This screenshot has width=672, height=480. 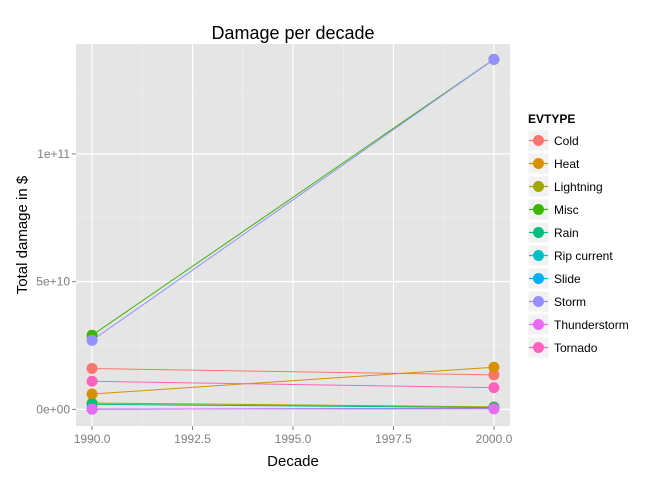 What do you see at coordinates (566, 233) in the screenshot?
I see `legend-label: Rain` at bounding box center [566, 233].